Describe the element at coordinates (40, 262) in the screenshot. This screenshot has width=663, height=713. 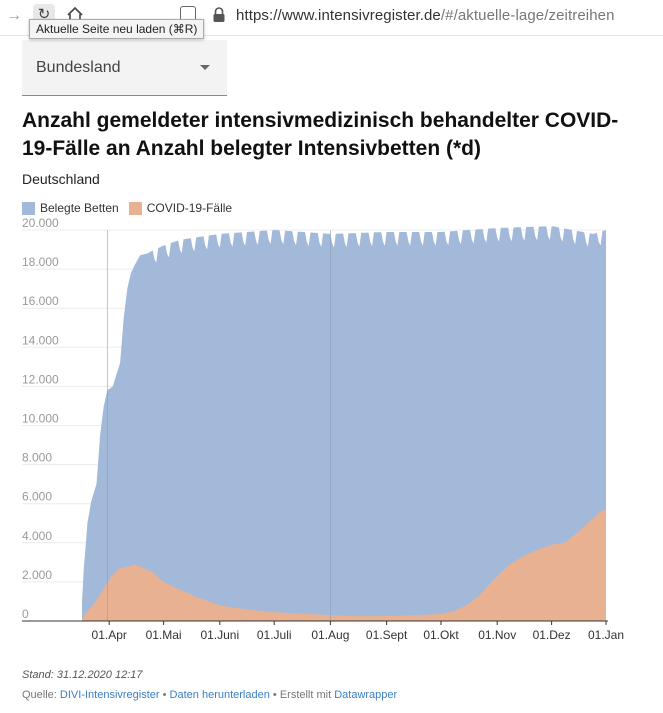
I see `y-tick-label: 18.000` at that location.